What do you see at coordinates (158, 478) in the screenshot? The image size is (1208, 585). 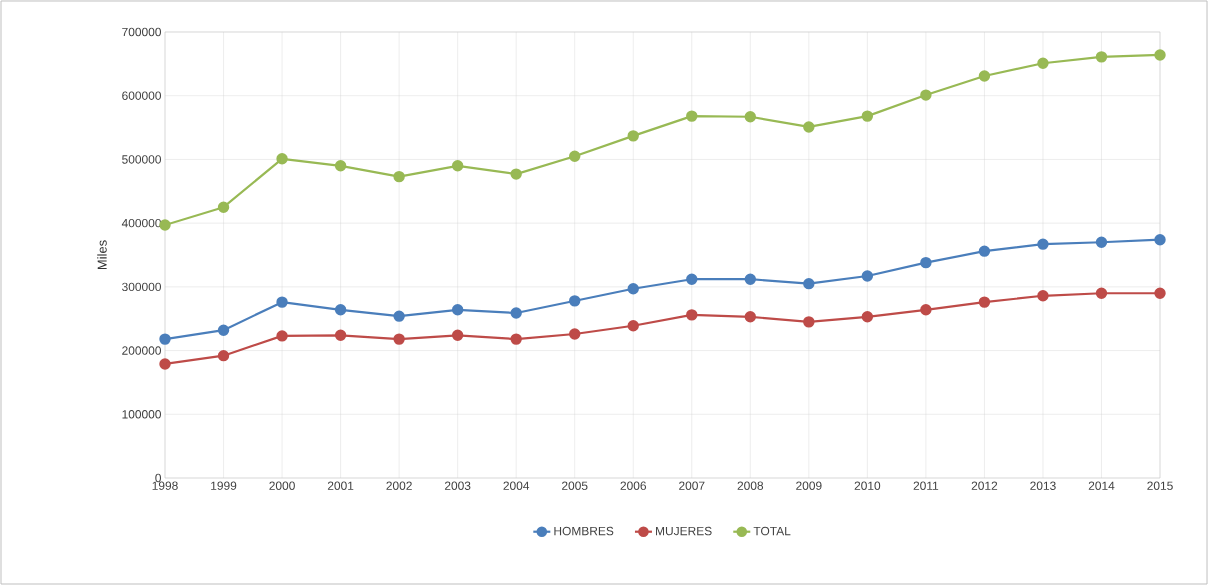 I see `y-tick-label: 0` at bounding box center [158, 478].